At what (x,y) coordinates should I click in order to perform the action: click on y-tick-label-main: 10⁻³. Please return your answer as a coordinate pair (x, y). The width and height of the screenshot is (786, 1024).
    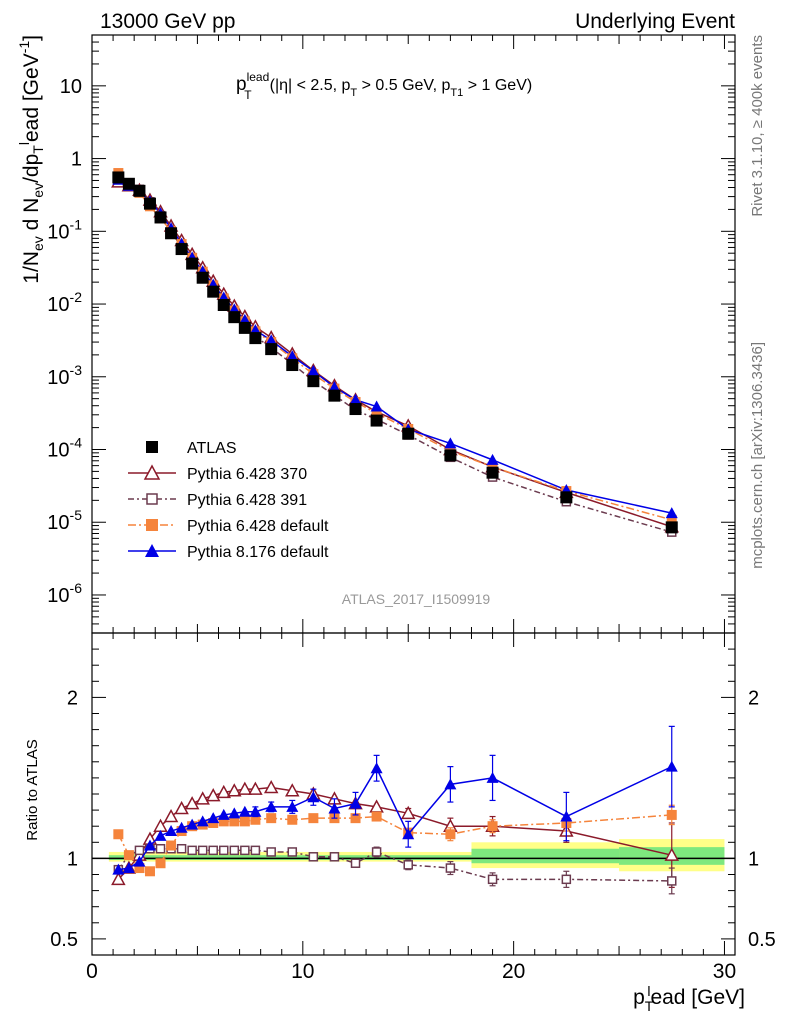
    Looking at the image, I should click on (64, 375).